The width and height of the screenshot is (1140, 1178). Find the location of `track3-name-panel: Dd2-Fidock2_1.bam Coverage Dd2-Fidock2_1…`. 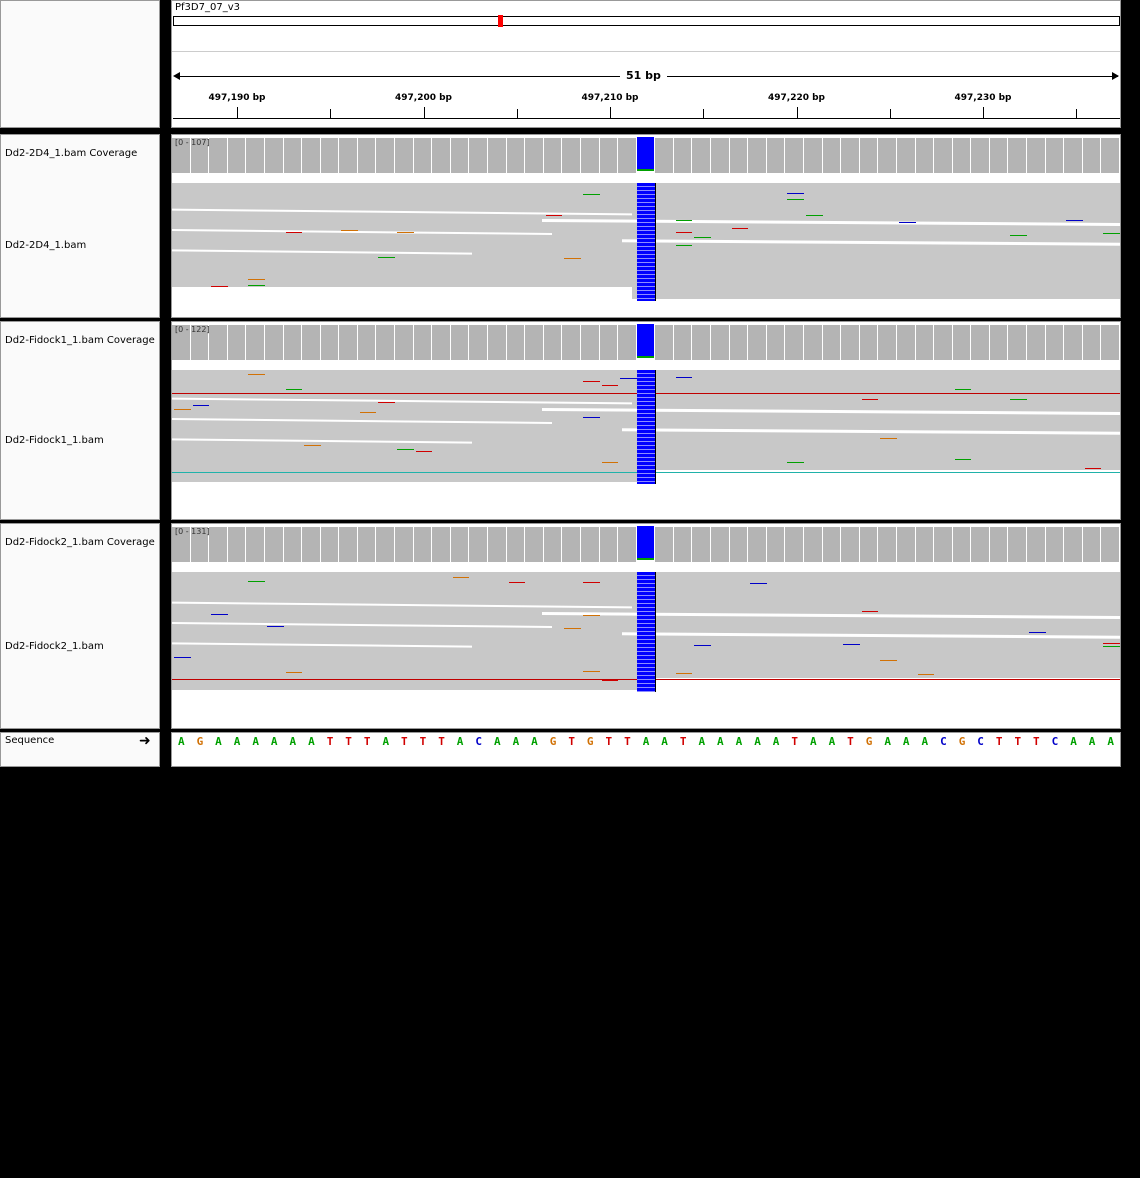

track3-name-panel: Dd2-Fidock2_1.bam Coverage Dd2-Fidock2_1… is located at coordinates (80, 626).